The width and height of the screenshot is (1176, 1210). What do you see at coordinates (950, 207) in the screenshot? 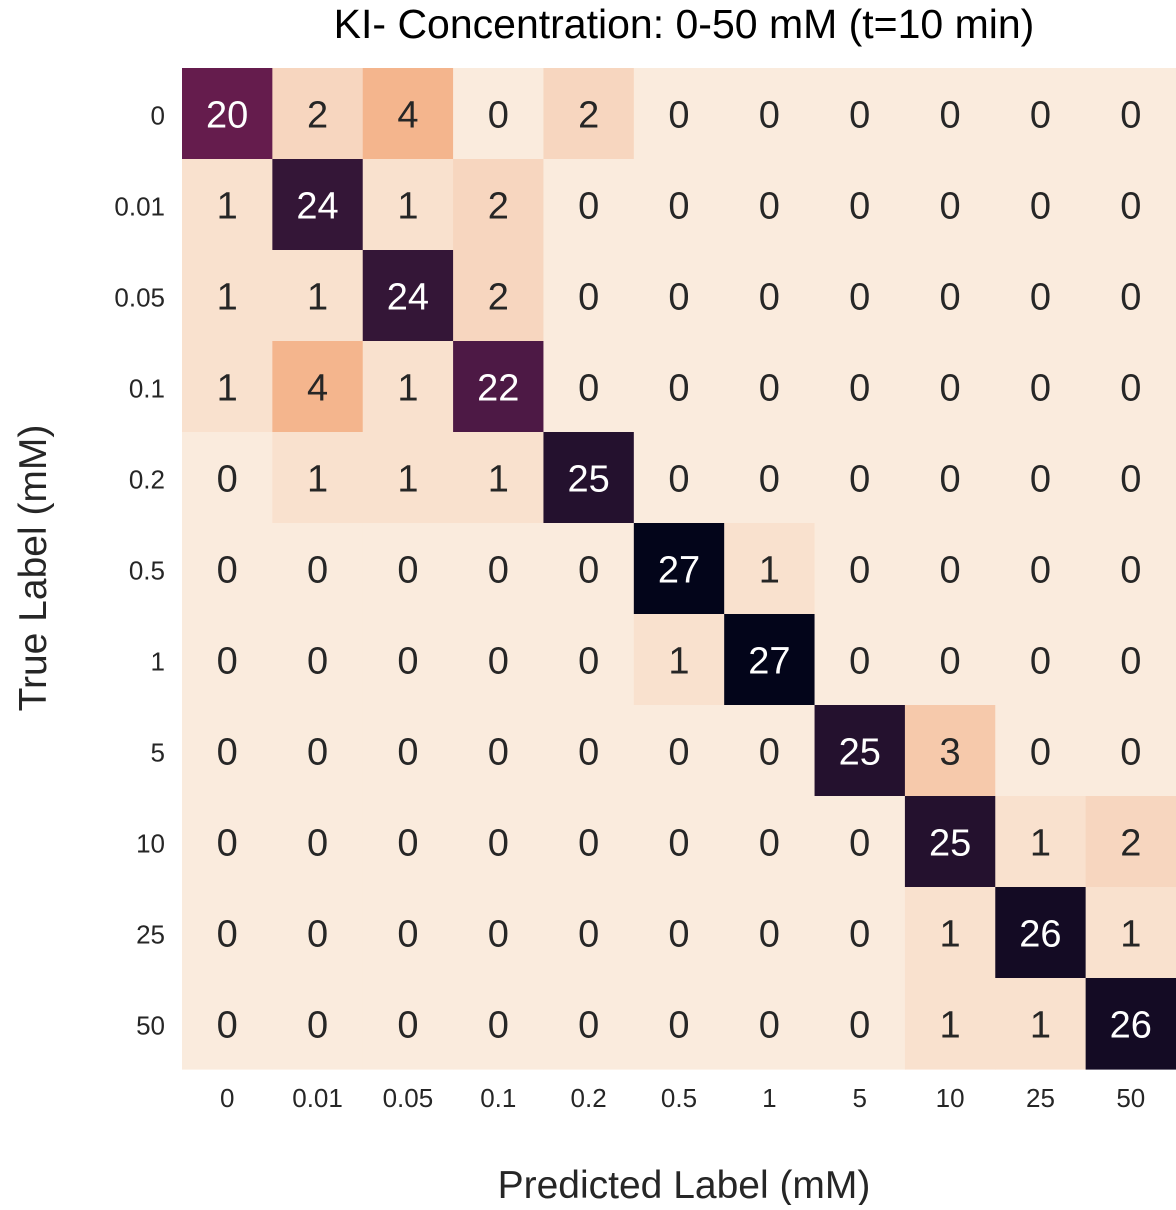
I see `cell-value-label-r1-c8: 0` at bounding box center [950, 207].